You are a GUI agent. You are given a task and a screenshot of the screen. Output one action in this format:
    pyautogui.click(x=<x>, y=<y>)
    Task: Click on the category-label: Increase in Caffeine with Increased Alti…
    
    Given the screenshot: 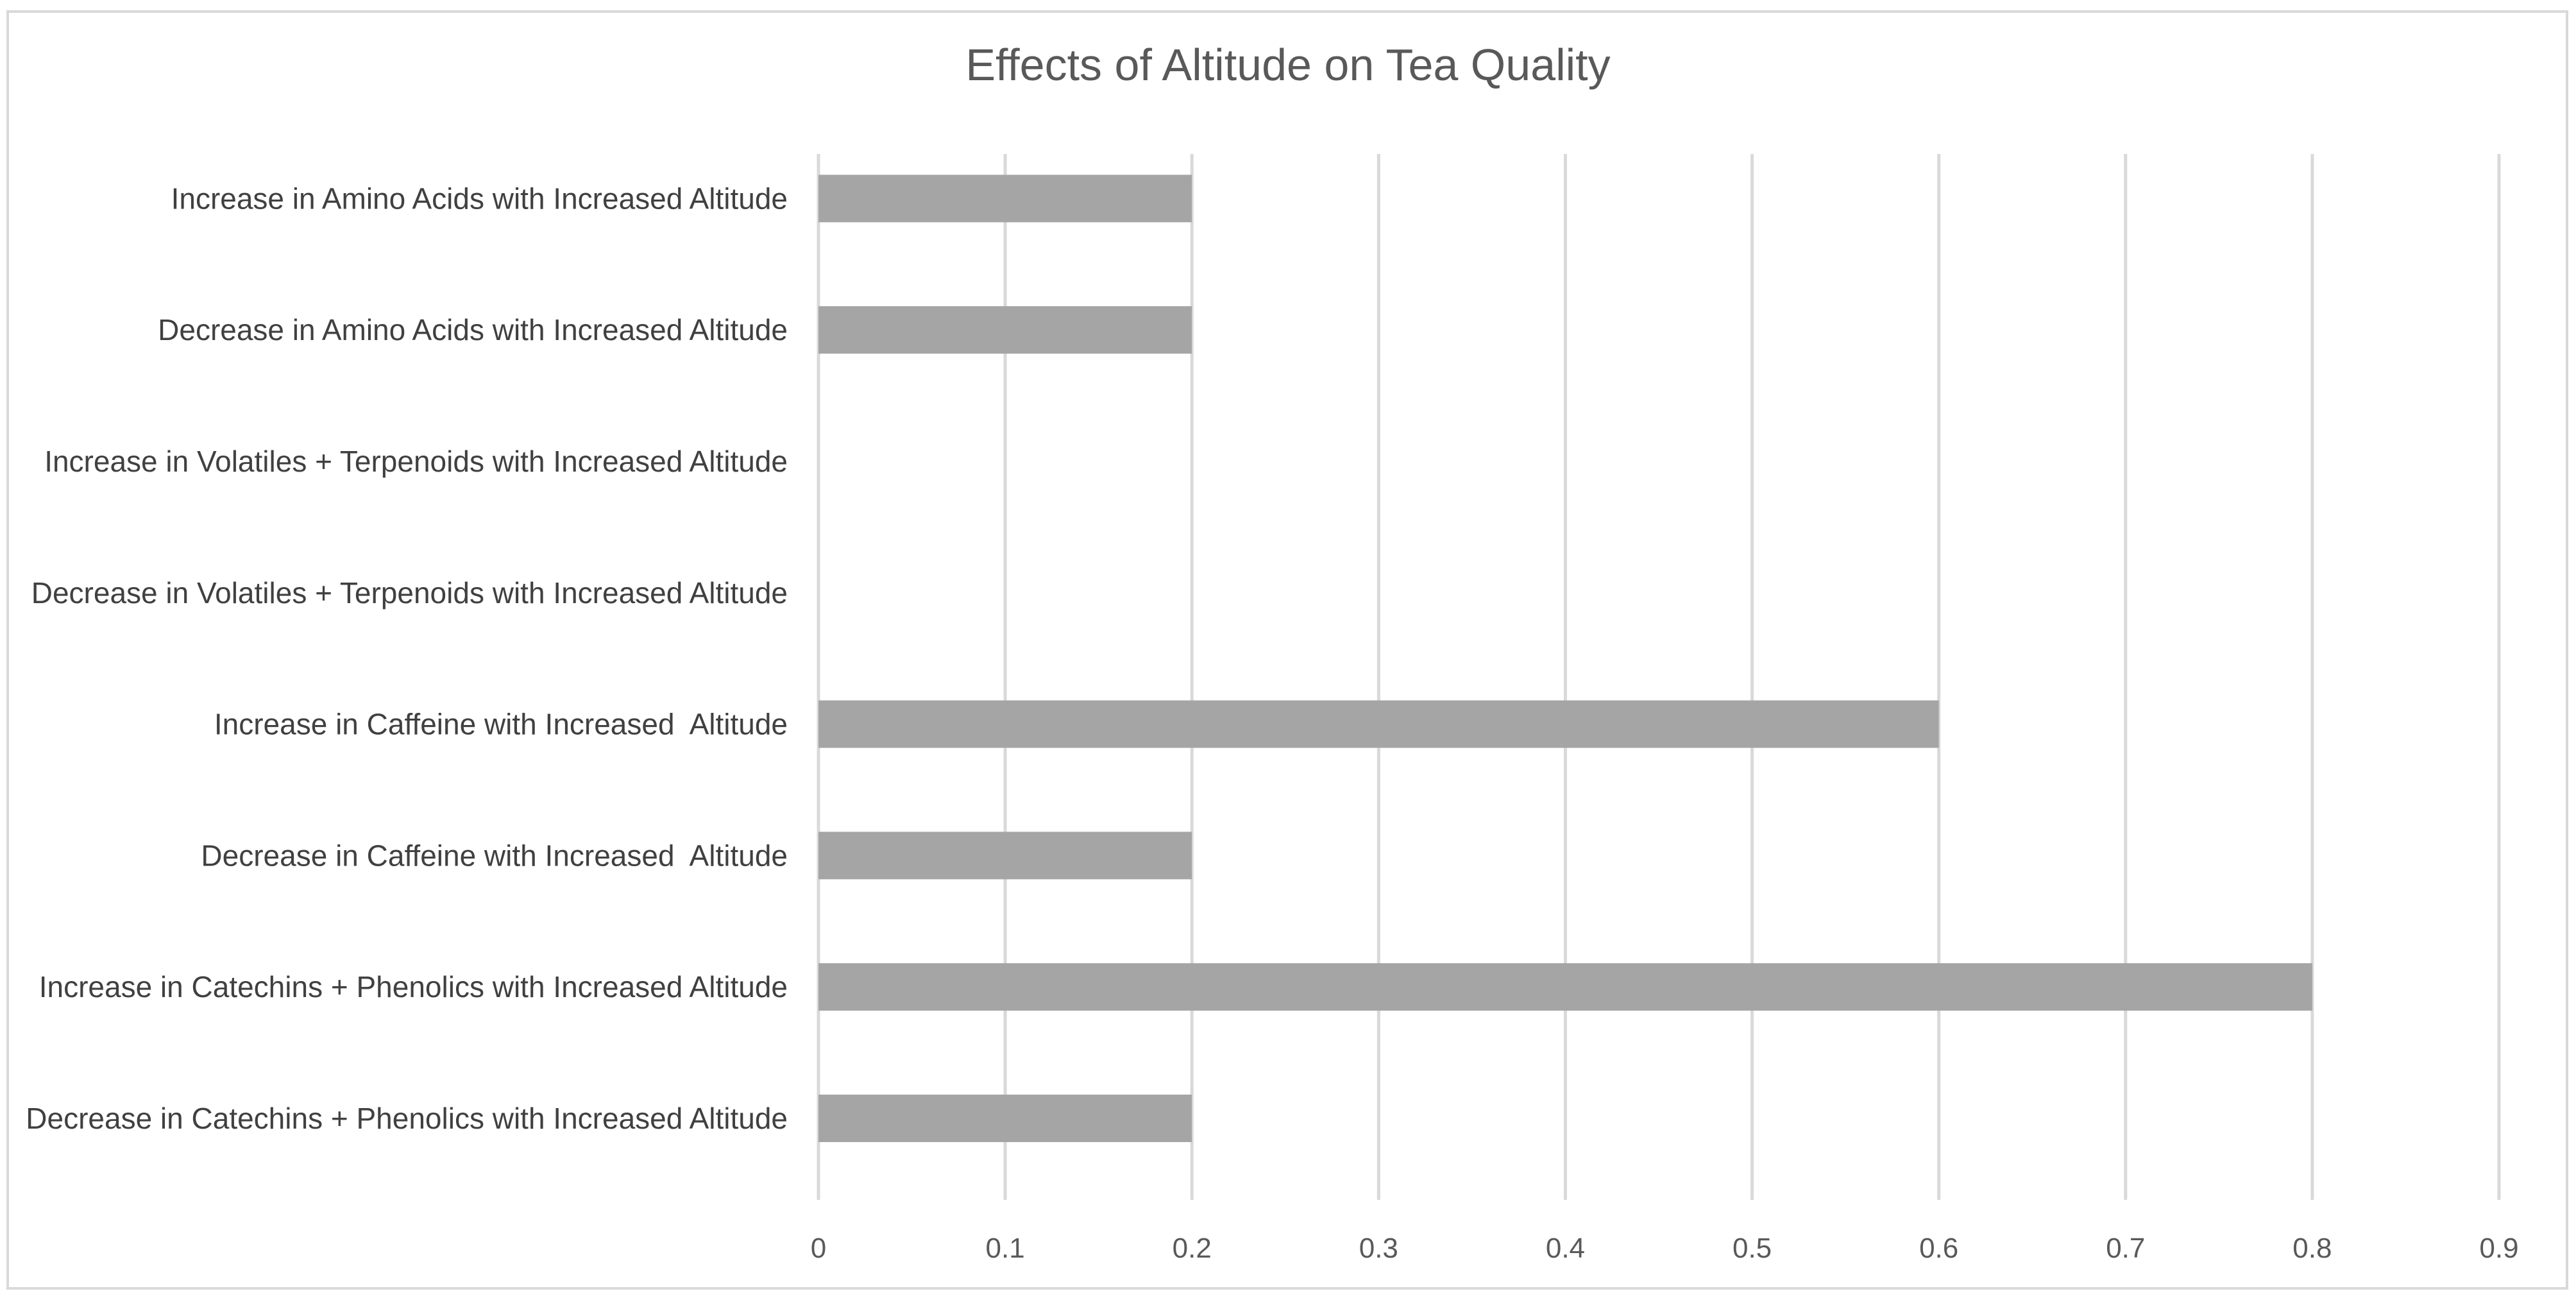 What is the action you would take?
    pyautogui.click(x=501, y=725)
    